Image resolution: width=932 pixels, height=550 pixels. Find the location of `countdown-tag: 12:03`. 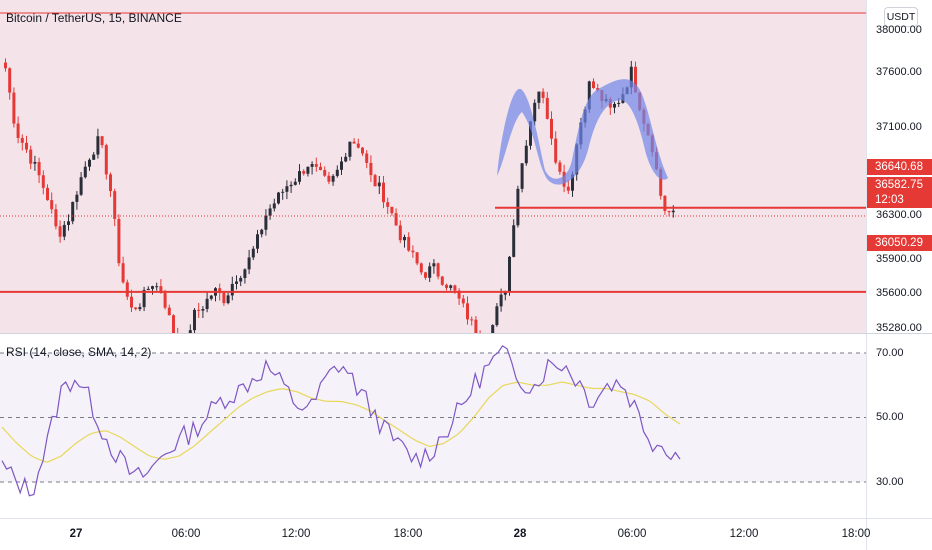

countdown-tag: 12:03 is located at coordinates (899, 200).